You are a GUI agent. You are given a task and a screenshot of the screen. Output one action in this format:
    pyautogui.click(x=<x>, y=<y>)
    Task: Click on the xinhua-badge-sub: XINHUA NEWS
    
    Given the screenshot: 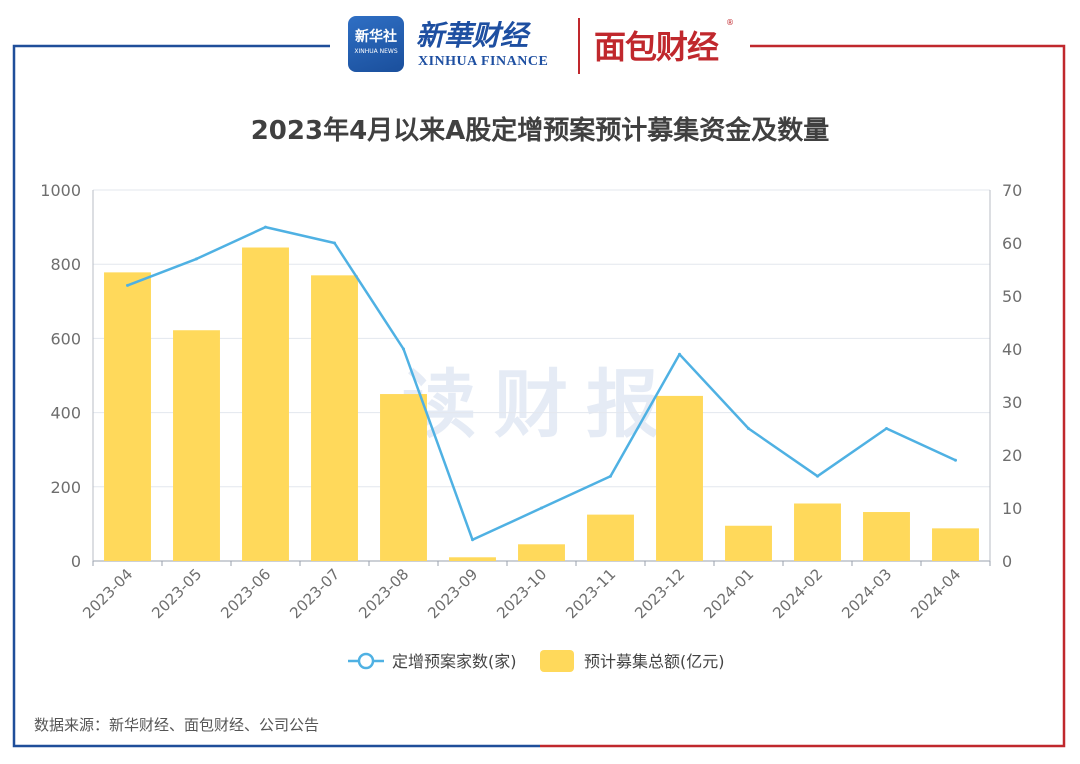 What is the action you would take?
    pyautogui.click(x=376, y=51)
    